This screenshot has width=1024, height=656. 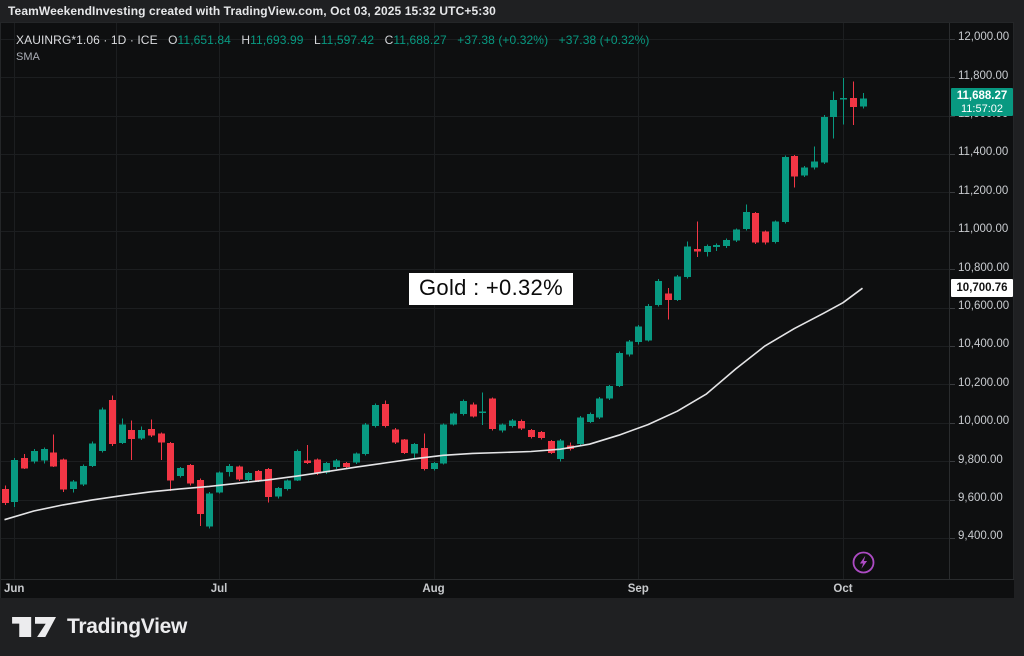 I want to click on lightning-icon, so click(x=863, y=562).